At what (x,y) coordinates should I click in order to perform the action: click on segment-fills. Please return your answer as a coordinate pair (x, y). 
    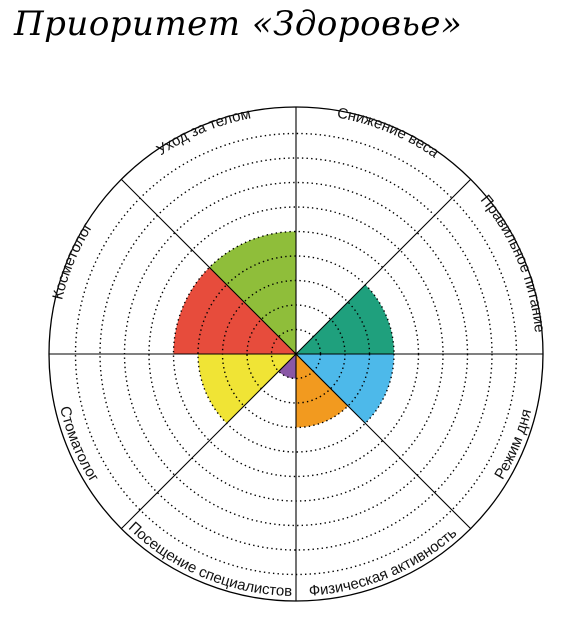
    Looking at the image, I should click on (283, 329).